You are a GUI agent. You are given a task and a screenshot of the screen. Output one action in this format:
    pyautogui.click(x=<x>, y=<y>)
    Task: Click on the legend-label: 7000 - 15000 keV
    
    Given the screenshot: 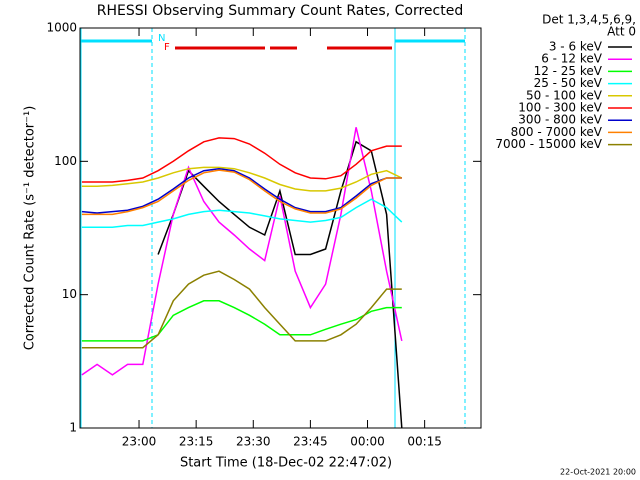 What is the action you would take?
    pyautogui.click(x=548, y=144)
    